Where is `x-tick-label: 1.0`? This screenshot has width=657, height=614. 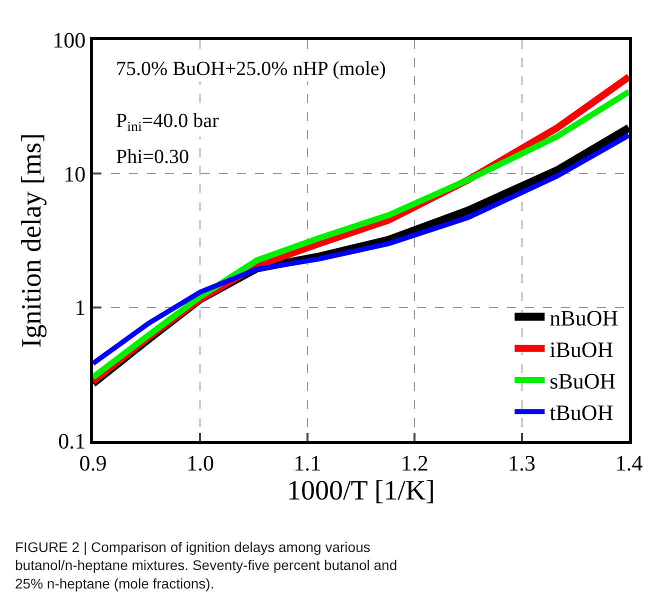
x-tick-label: 1.0 is located at coordinates (200, 463).